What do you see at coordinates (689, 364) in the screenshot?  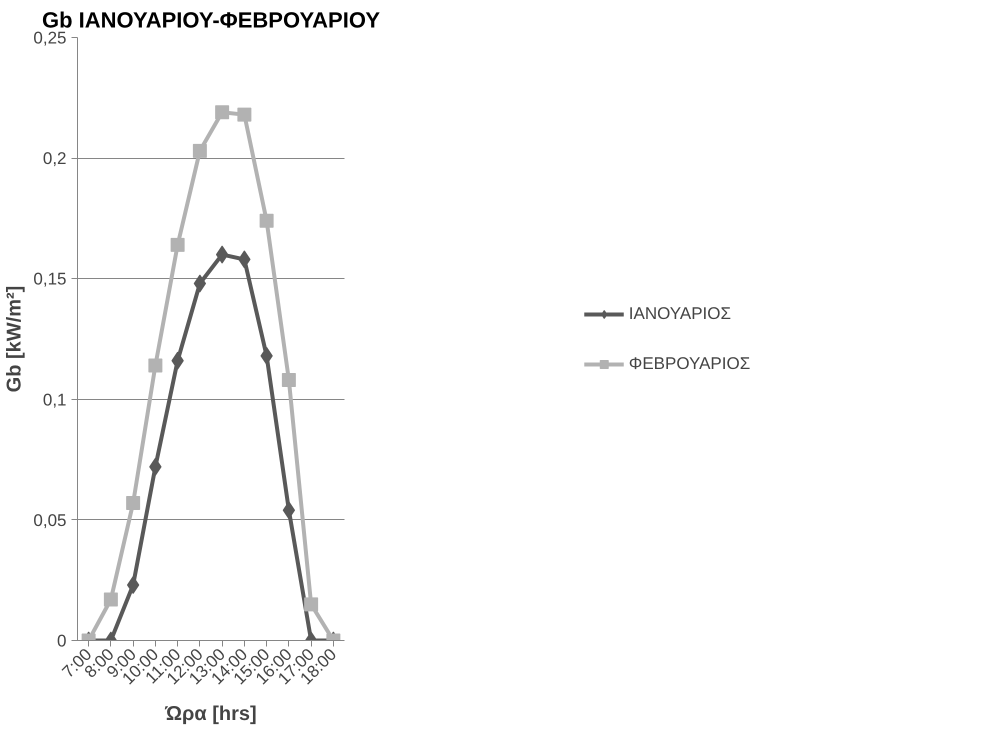 I see `legend-label: ΦΕΒΡΟΥΑΡΙΟΣ` at bounding box center [689, 364].